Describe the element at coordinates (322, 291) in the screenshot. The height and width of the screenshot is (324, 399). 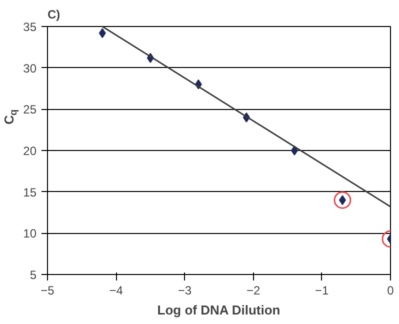
I see `x-tick-label: −1` at that location.